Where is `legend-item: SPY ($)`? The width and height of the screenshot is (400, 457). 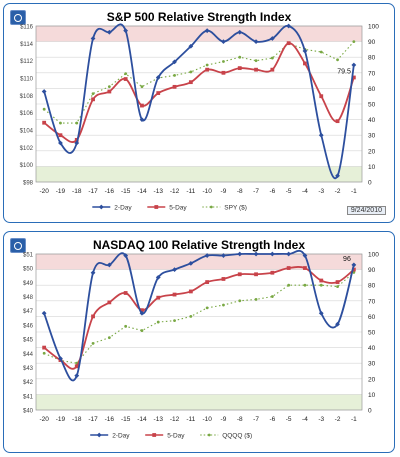 legend-item: SPY ($) is located at coordinates (224, 208).